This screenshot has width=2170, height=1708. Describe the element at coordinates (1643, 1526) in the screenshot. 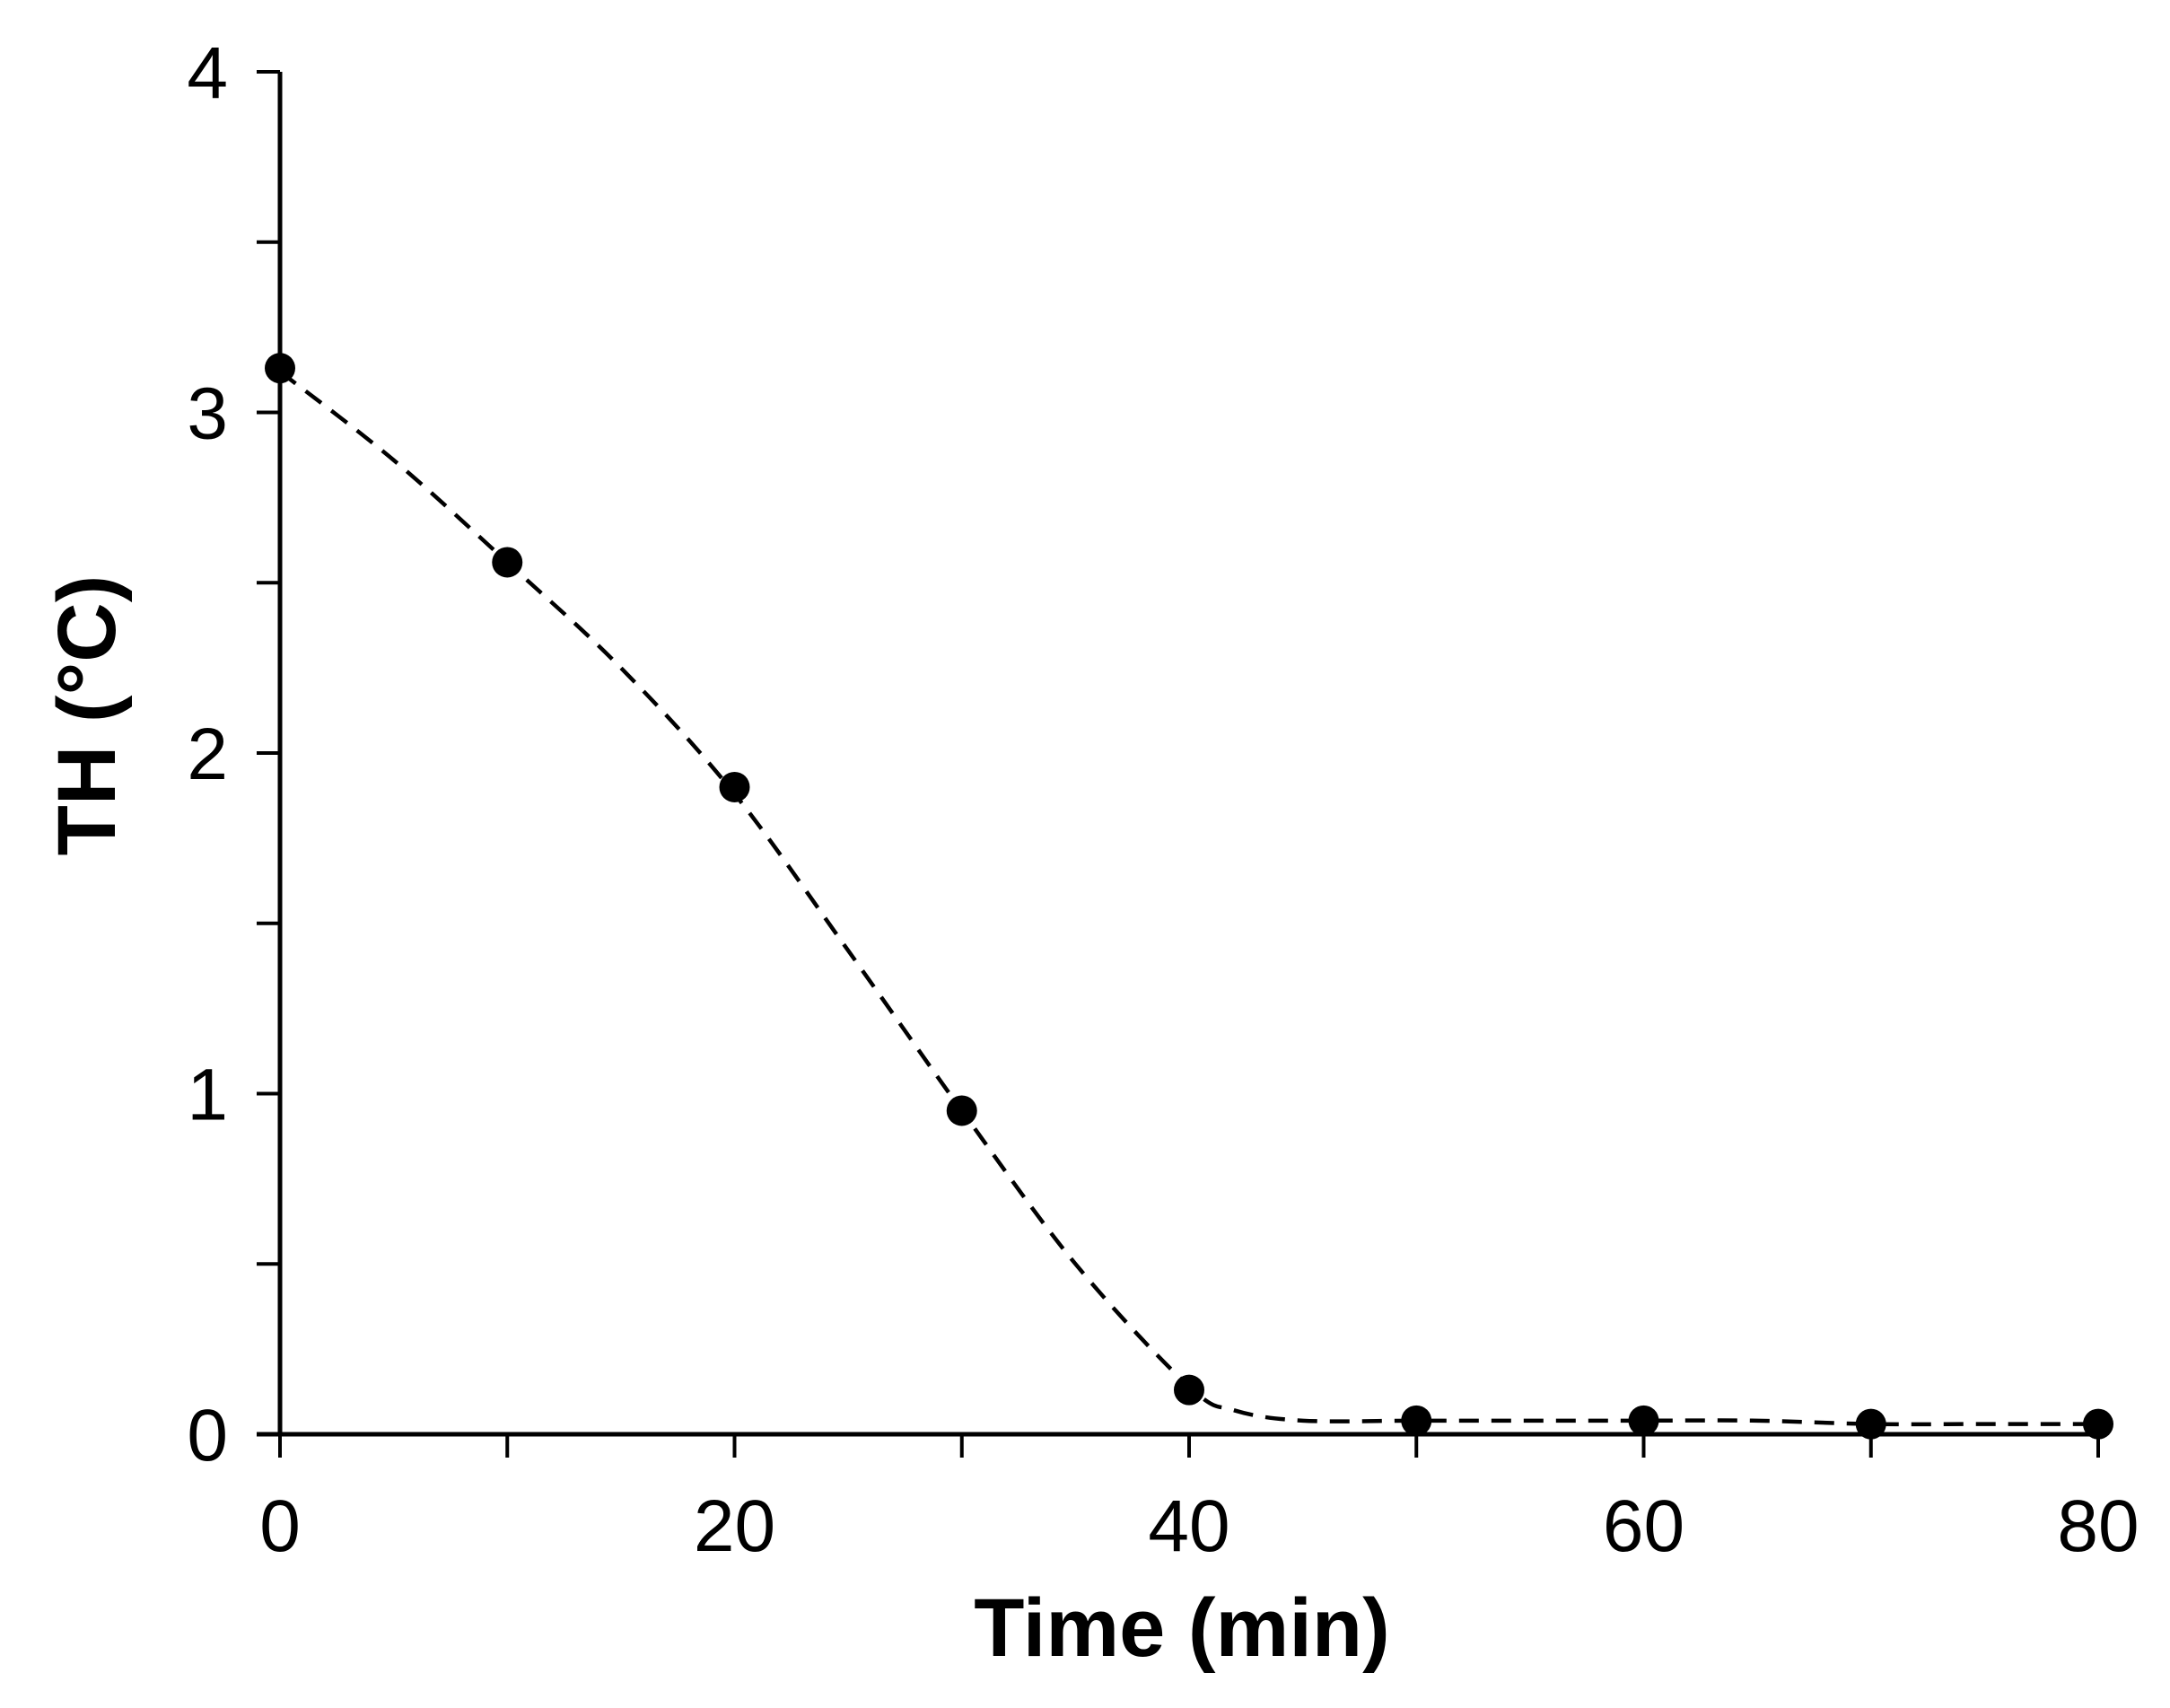

I see `x-tick-label: 60` at that location.